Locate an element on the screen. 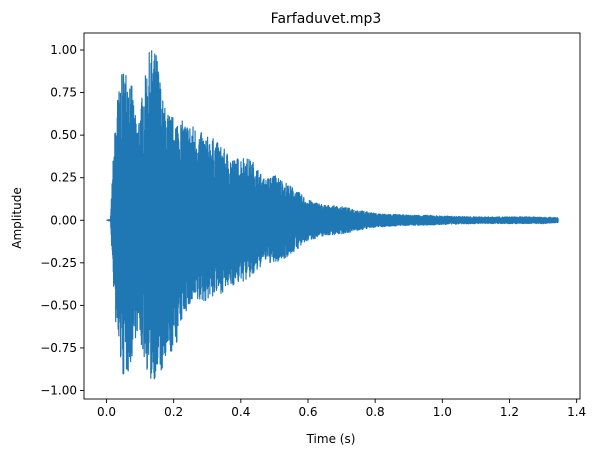 This screenshot has height=453, width=594. y-tick-label: 0.75 is located at coordinates (63, 93).